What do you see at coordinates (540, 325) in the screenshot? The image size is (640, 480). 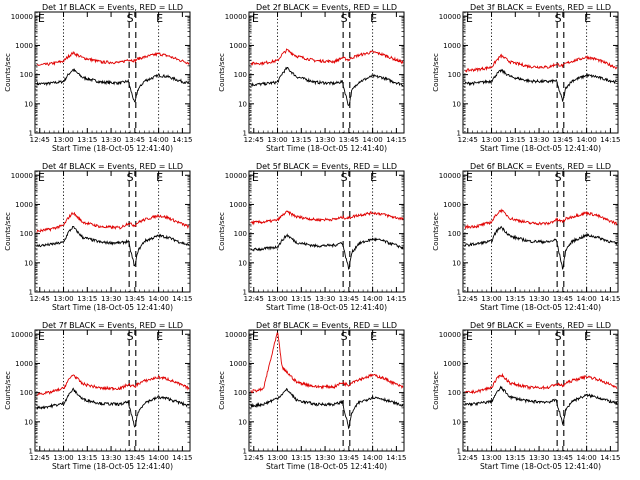 I see `panel-title: Det 9f BLACK = Events, RED = LLD` at bounding box center [540, 325].